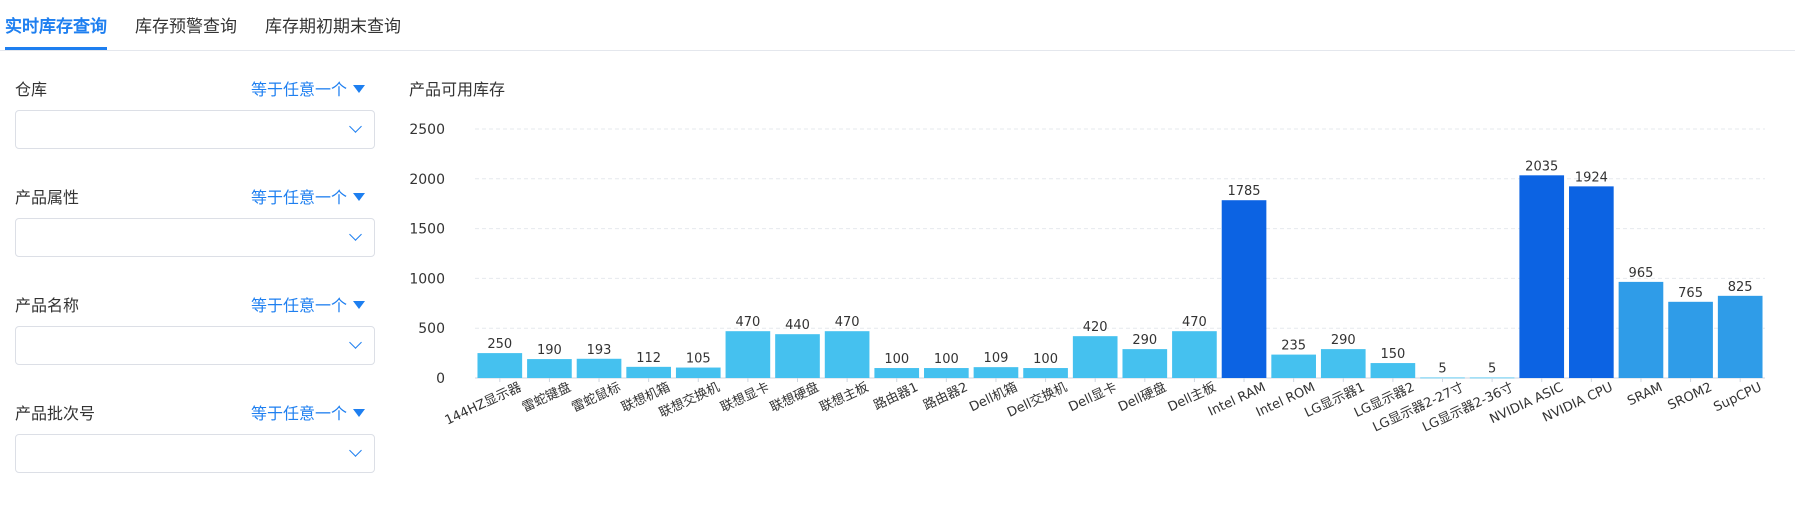  Describe the element at coordinates (795, 397) in the screenshot. I see `x-tick-label: 联想硬盘` at that location.